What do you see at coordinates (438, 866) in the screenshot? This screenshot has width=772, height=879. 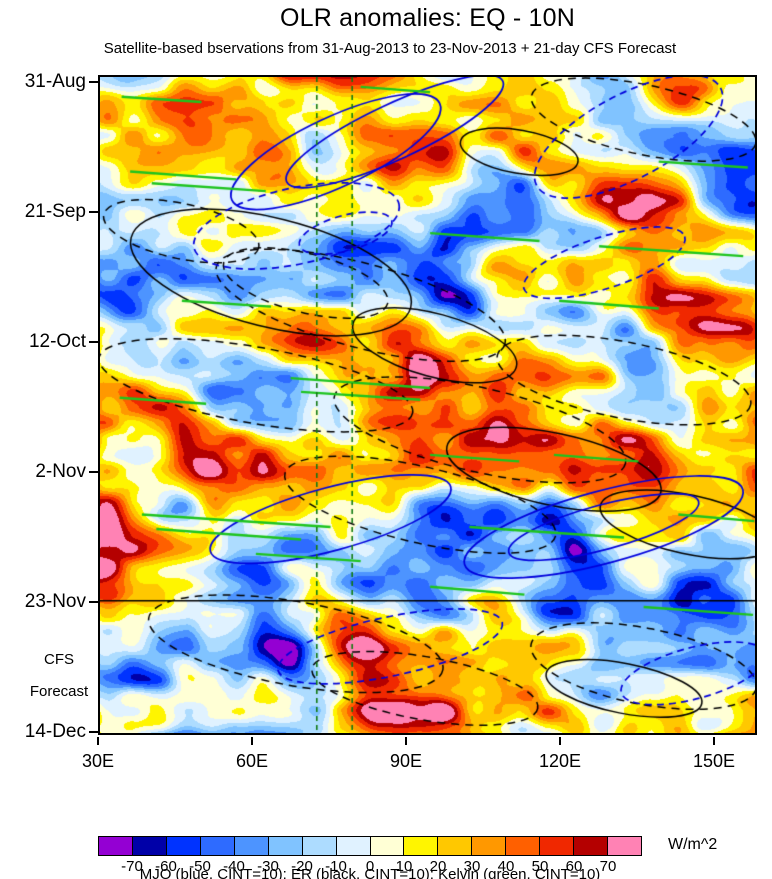 I see `colorbar-tick-label: 20` at bounding box center [438, 866].